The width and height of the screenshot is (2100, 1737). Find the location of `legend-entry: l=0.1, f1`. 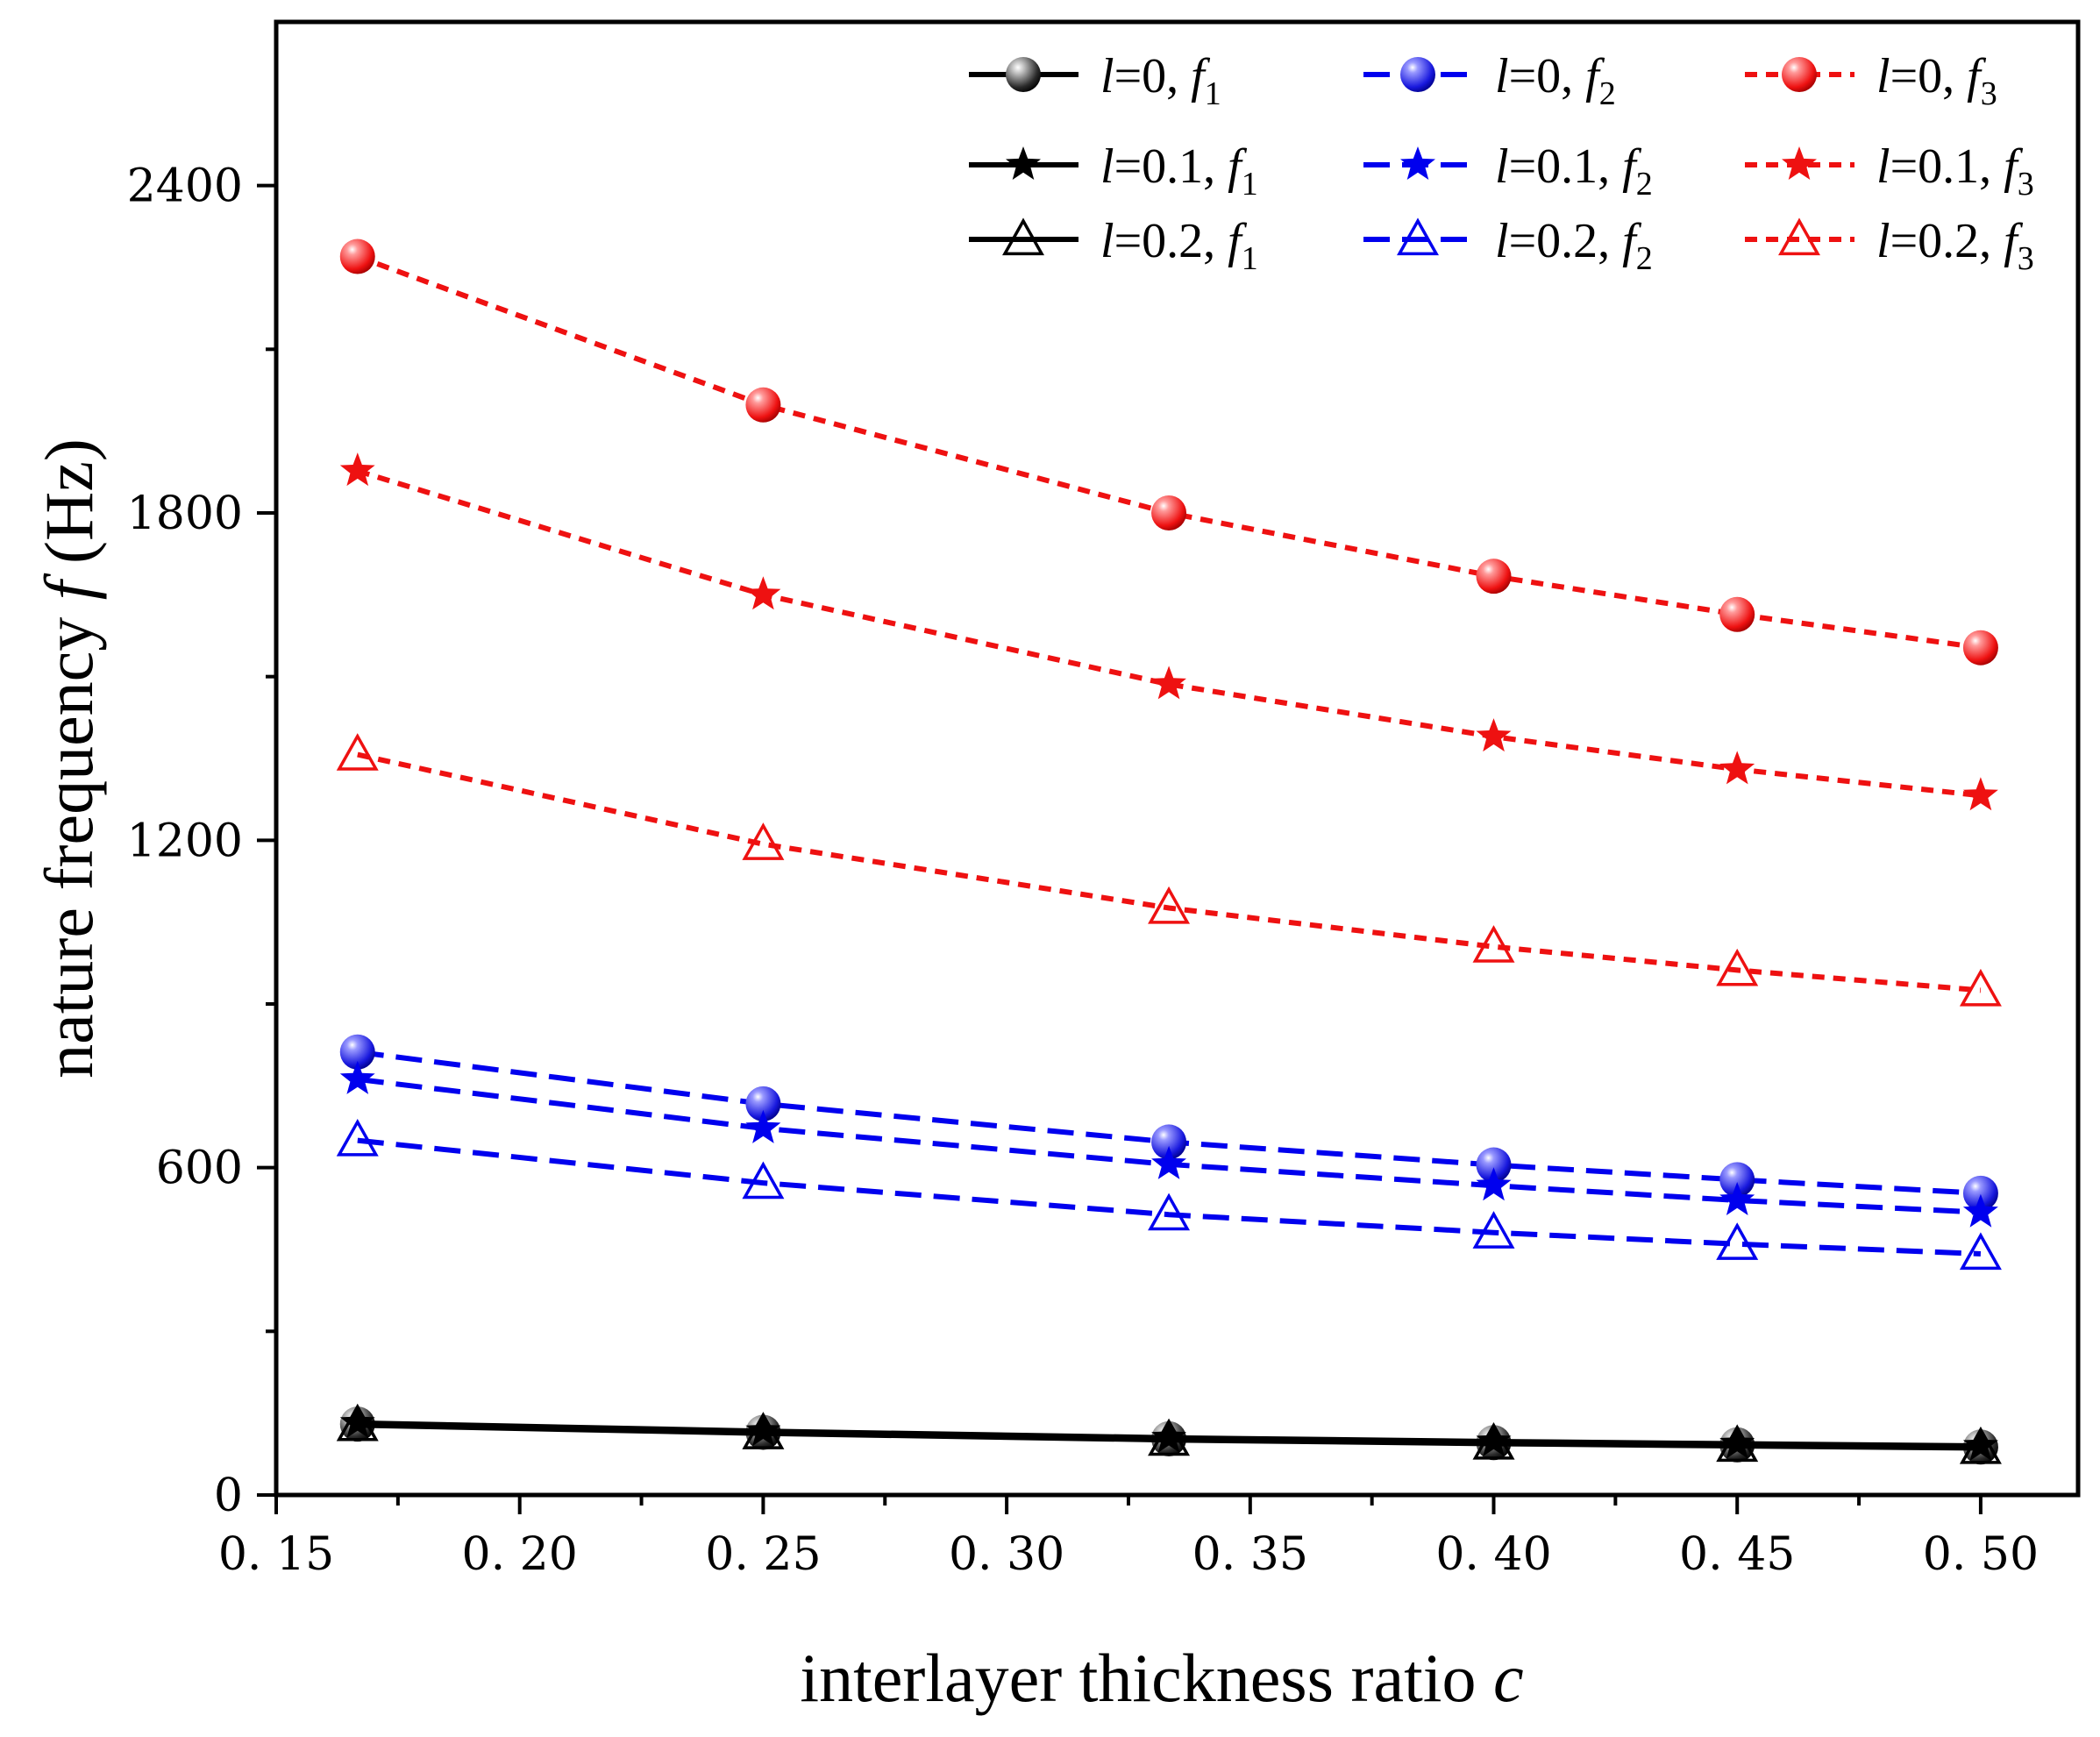

legend-entry: l=0.1, f1 is located at coordinates (1113, 171).